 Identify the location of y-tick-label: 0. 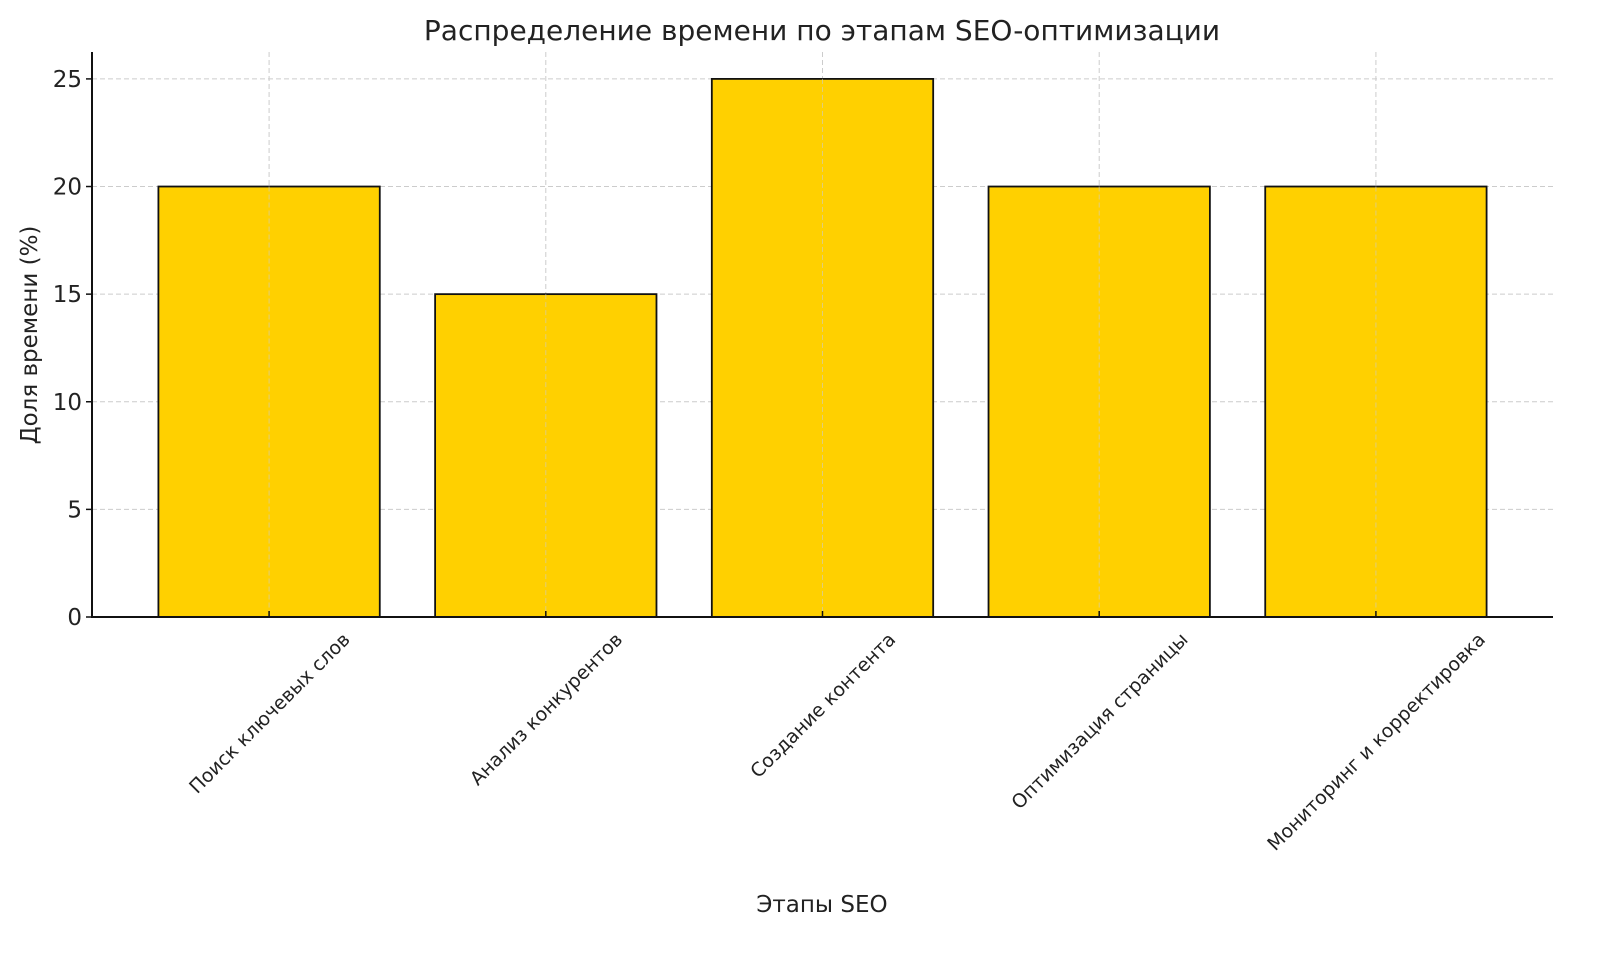
(74, 618).